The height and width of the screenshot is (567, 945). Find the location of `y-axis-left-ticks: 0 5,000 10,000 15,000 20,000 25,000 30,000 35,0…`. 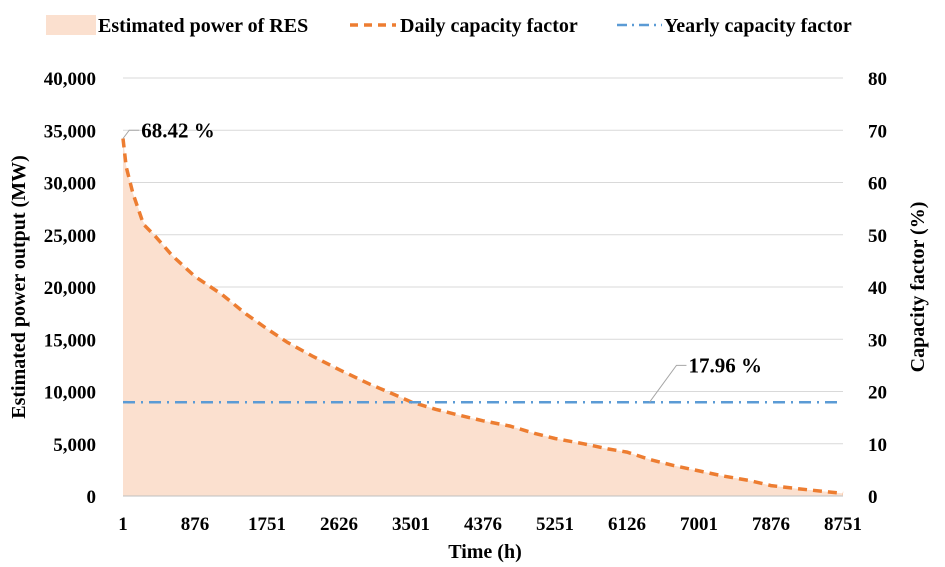

y-axis-left-ticks: 0 5,000 10,000 15,000 20,000 25,000 30,000 35,0… is located at coordinates (70, 288).